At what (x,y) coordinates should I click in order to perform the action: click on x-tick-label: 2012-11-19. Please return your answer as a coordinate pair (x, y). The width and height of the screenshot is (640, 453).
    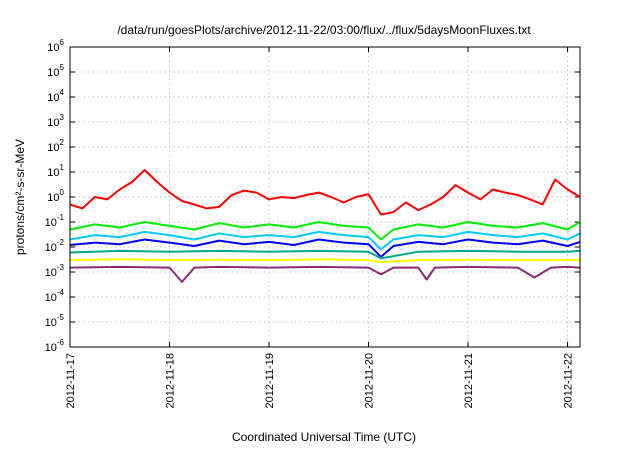
    Looking at the image, I should click on (270, 380).